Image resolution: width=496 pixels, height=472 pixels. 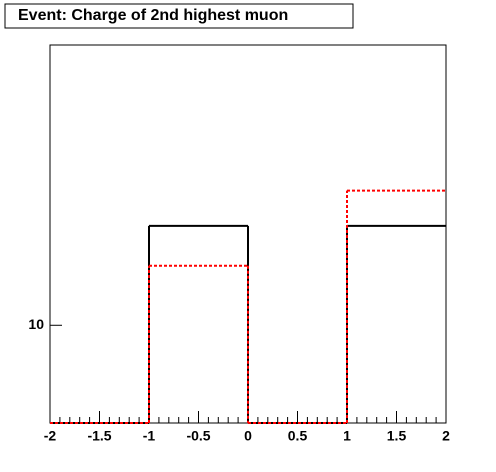 What do you see at coordinates (397, 436) in the screenshot?
I see `x-tick-label: 1.5` at bounding box center [397, 436].